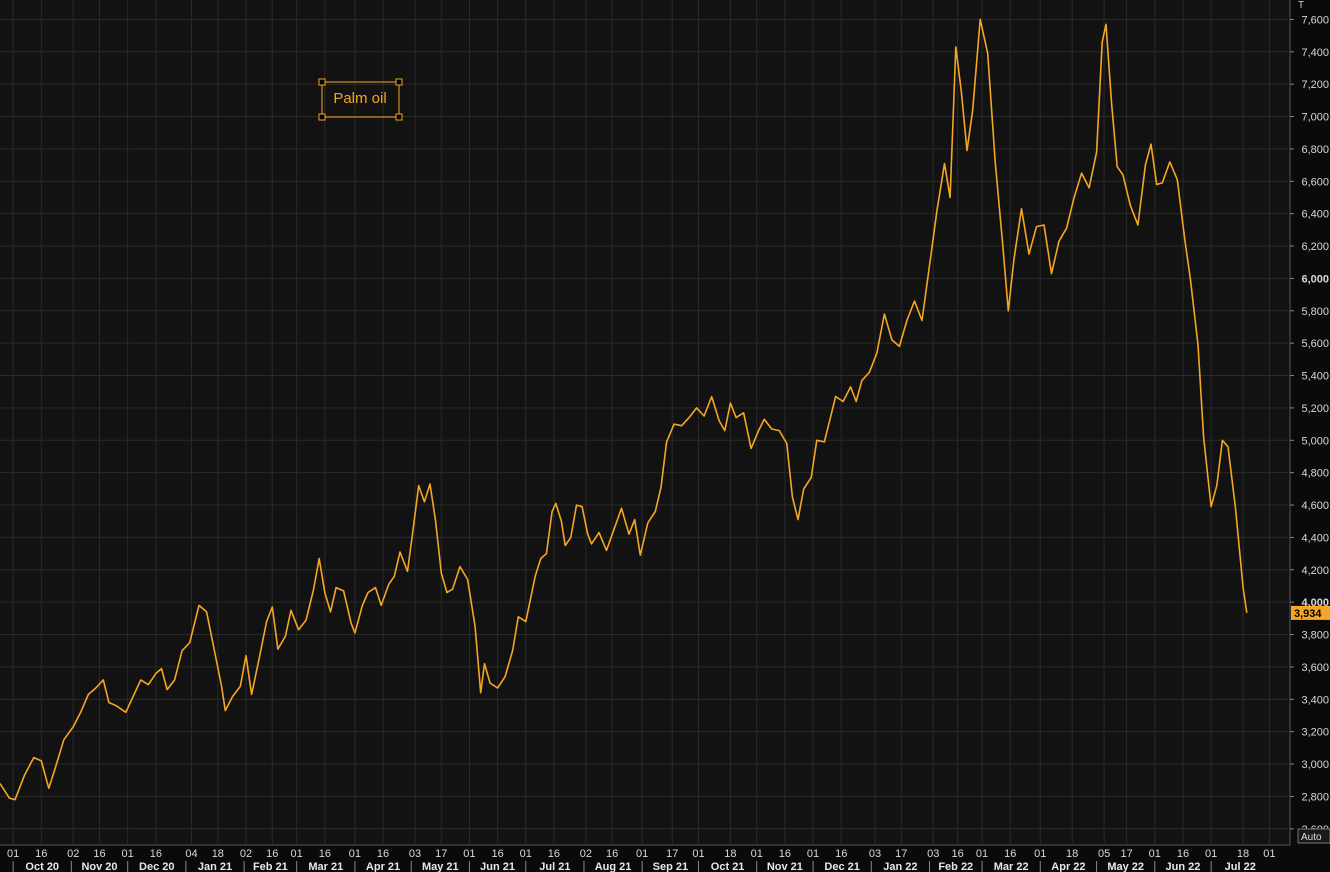 Image resolution: width=1330 pixels, height=872 pixels. What do you see at coordinates (1301, 5) in the screenshot?
I see `currency-marker: T` at bounding box center [1301, 5].